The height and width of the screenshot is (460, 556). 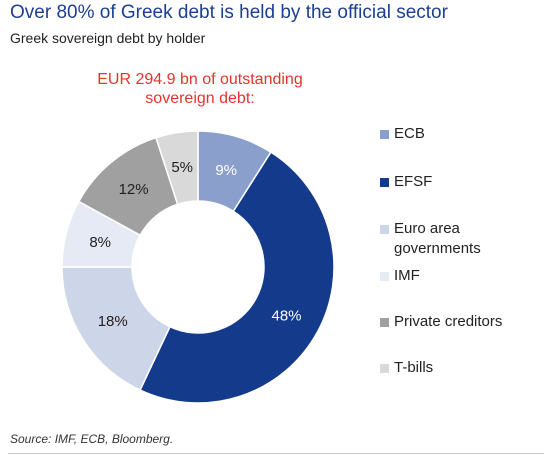 What do you see at coordinates (226, 170) in the screenshot?
I see `slice-label-ecb: 9%` at bounding box center [226, 170].